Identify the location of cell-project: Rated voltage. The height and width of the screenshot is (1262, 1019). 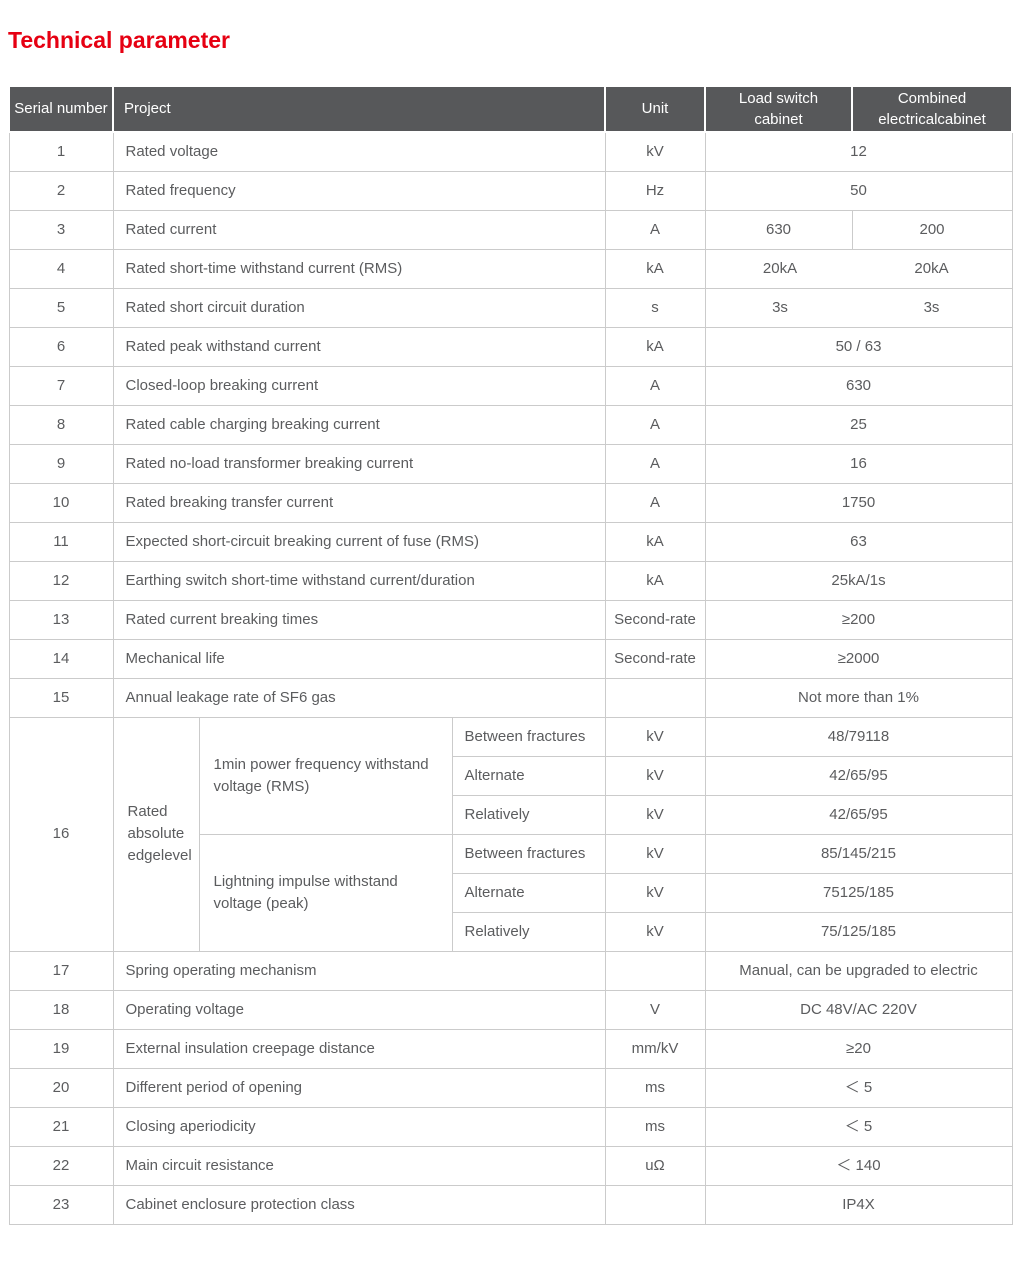
(359, 151).